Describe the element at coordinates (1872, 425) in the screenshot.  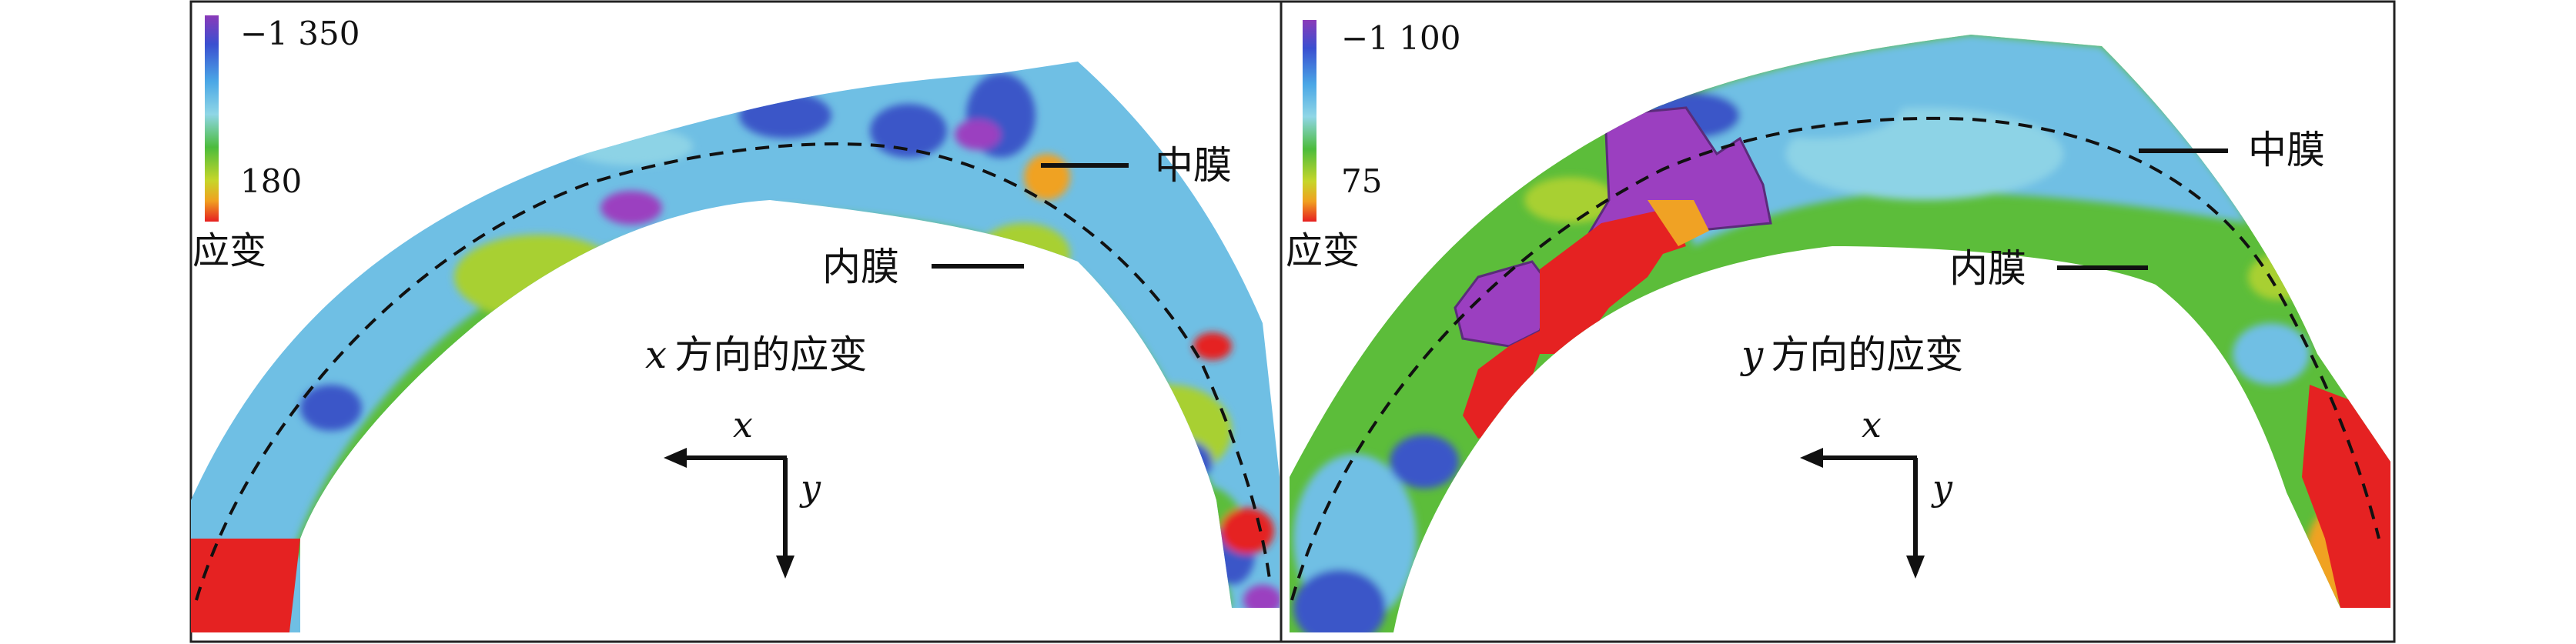
I see `panel-y-axis-x-label: x` at that location.